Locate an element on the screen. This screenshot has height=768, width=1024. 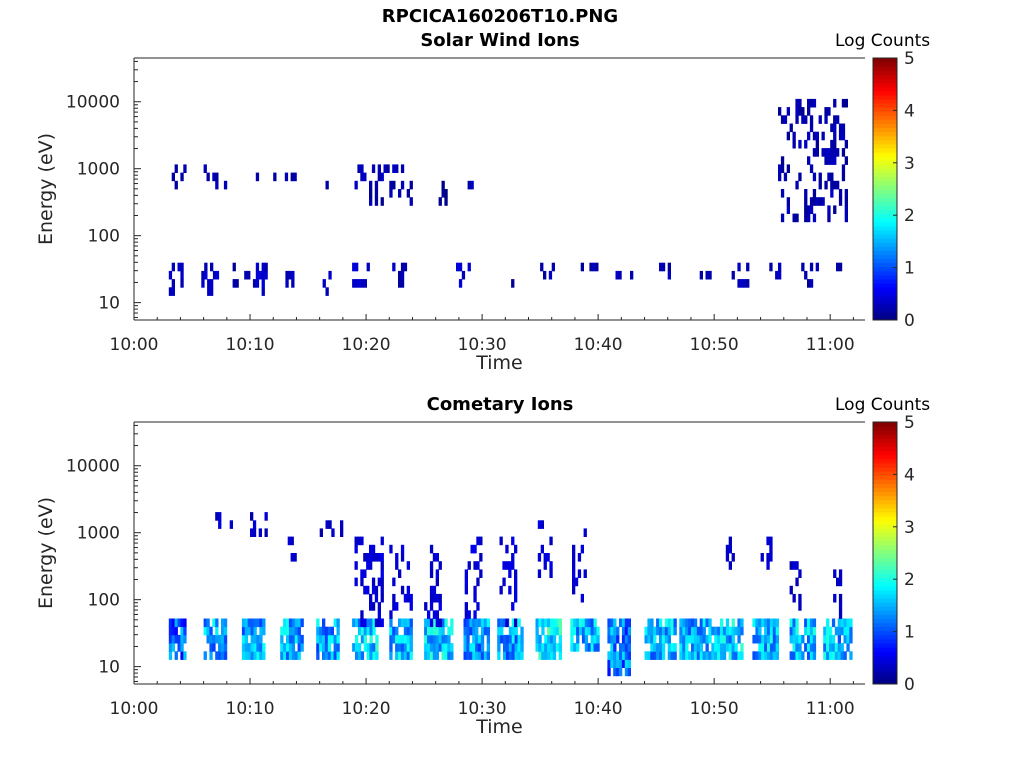
x-tick-label: 11:00 is located at coordinates (830, 709).